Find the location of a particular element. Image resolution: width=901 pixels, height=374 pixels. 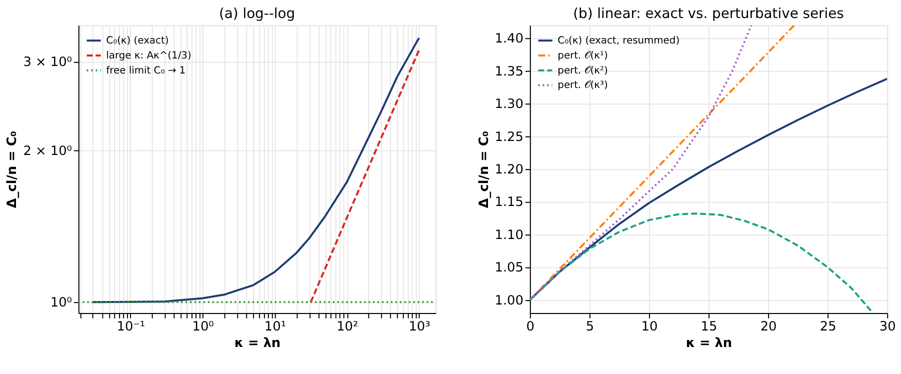

y-tick-label: 1.40 is located at coordinates (509, 39).